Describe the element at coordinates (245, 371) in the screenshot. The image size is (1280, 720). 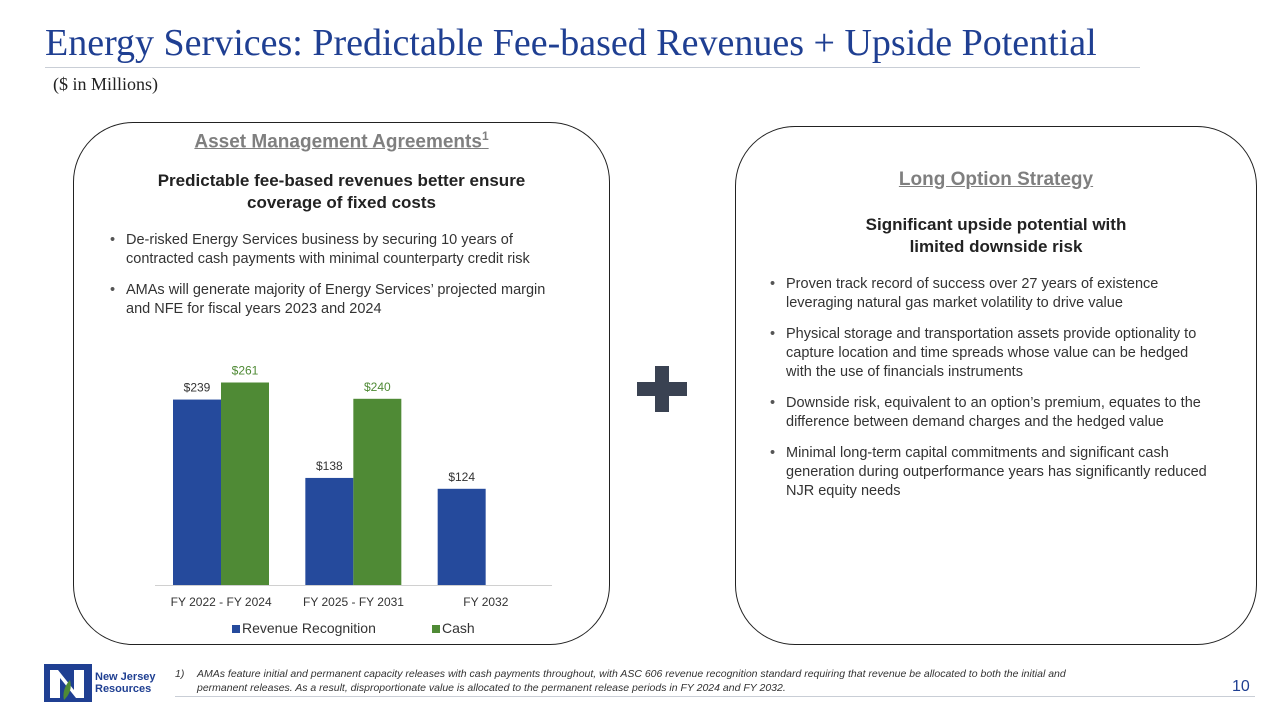
I see `data-label: $261` at that location.